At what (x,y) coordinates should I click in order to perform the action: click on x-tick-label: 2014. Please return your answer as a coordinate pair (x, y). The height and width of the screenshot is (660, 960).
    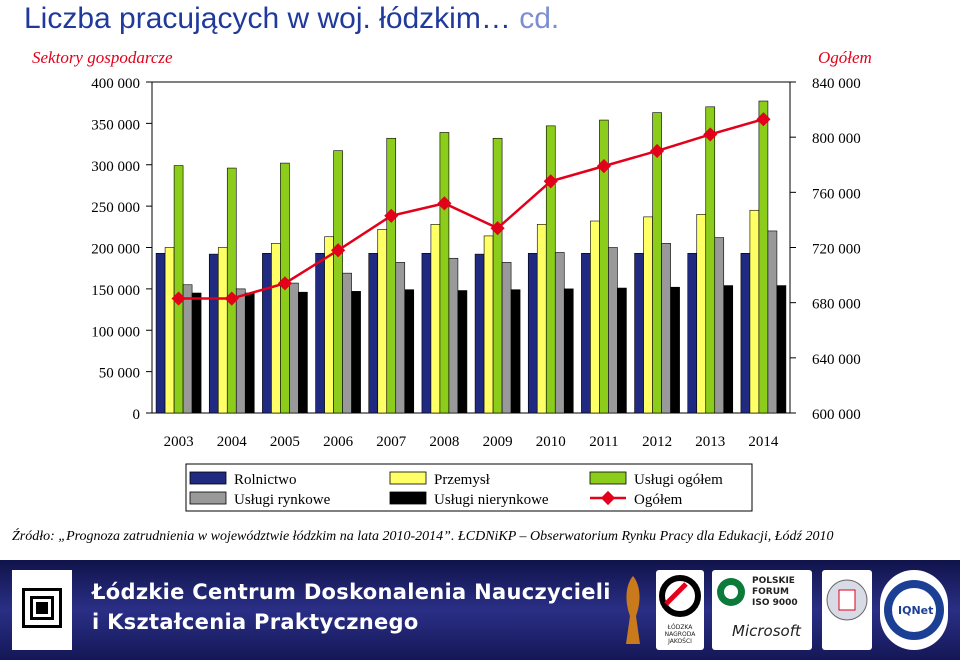
    Looking at the image, I should click on (763, 442).